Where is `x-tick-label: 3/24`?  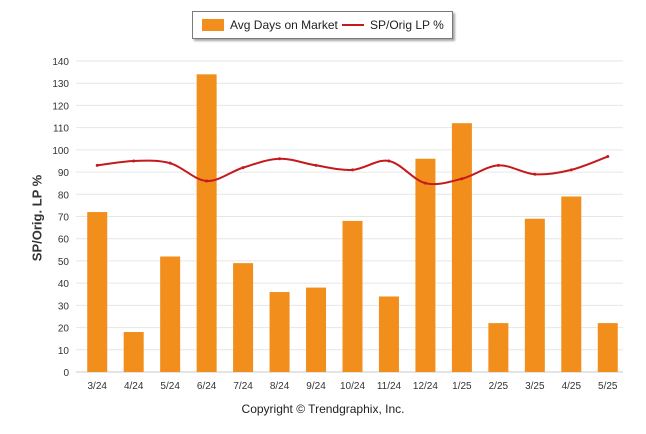 x-tick-label: 3/24 is located at coordinates (97, 386).